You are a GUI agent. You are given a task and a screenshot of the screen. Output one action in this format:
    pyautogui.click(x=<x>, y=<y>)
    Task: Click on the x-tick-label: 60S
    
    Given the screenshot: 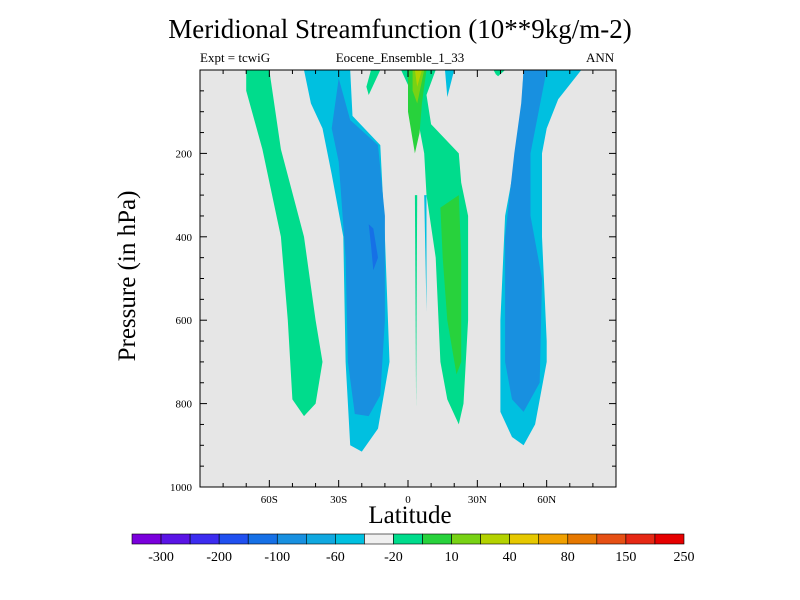 What is the action you would take?
    pyautogui.click(x=269, y=500)
    